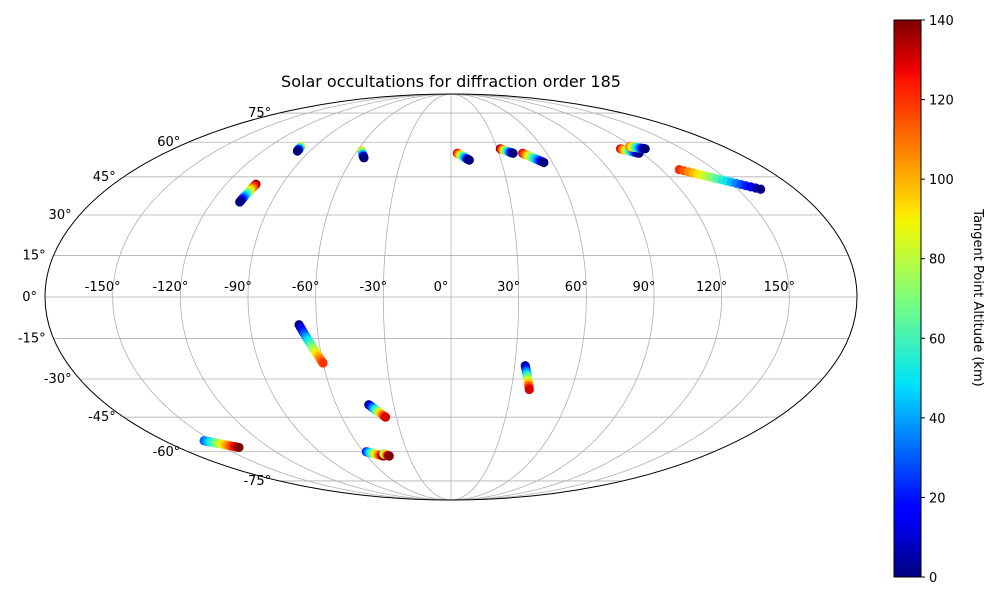 Image resolution: width=1000 pixels, height=600 pixels. I want to click on latitude-tick-label: -15°, so click(32, 339).